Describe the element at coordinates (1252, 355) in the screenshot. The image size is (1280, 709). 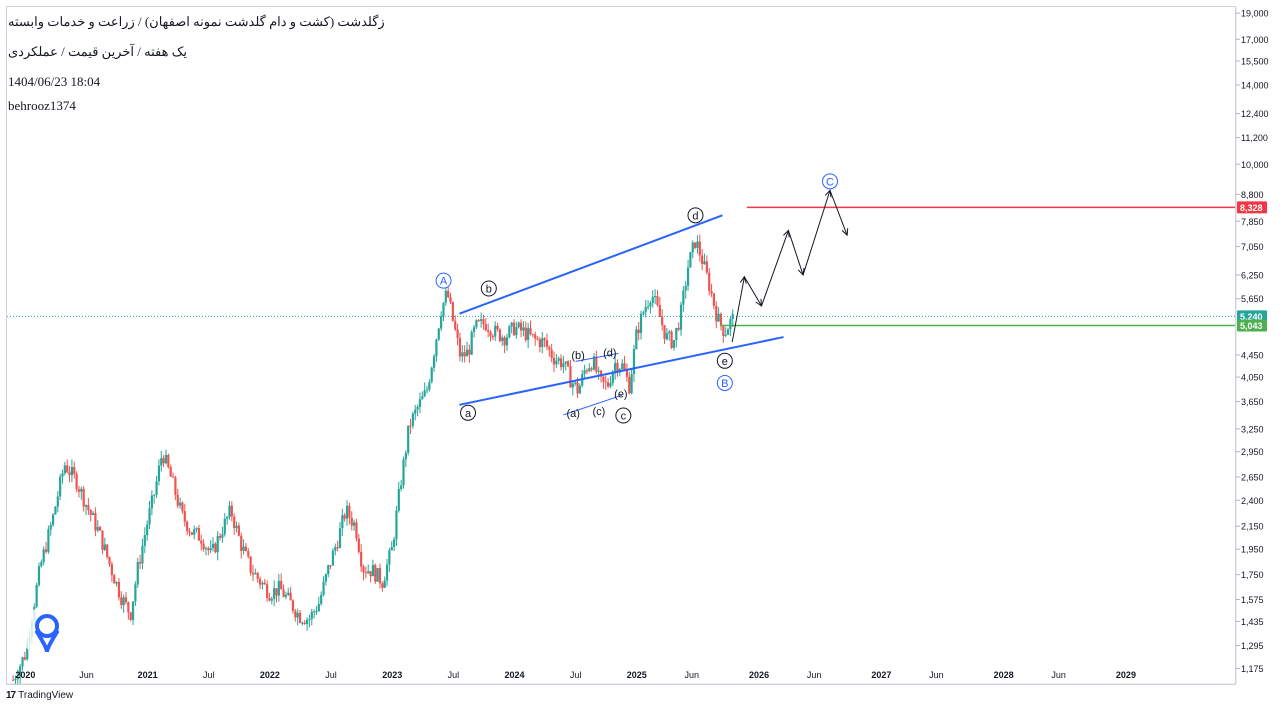
I see `price-tick-label: 4,450` at that location.